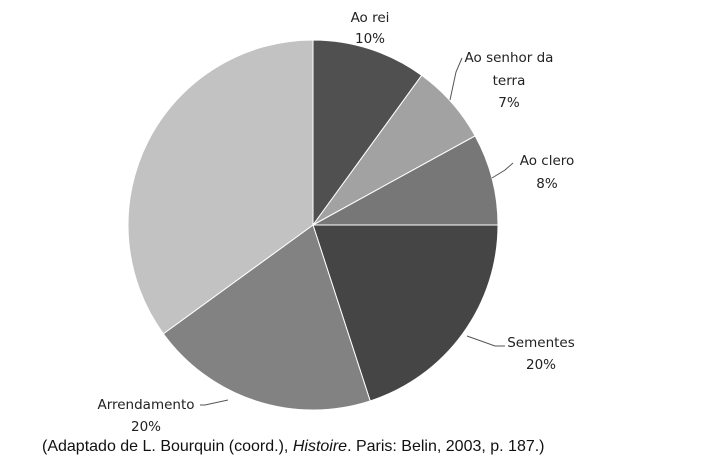 This screenshot has height=468, width=706. I want to click on slice-value-label: 10%, so click(370, 39).